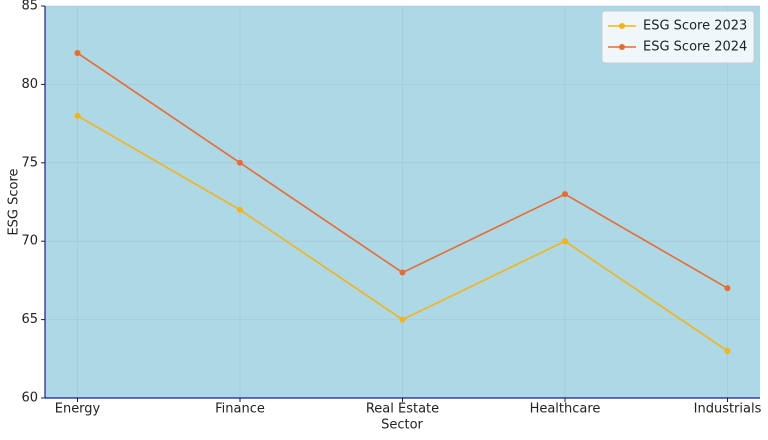 The width and height of the screenshot is (768, 440). What do you see at coordinates (29, 162) in the screenshot?
I see `y-tick-label: 75` at bounding box center [29, 162].